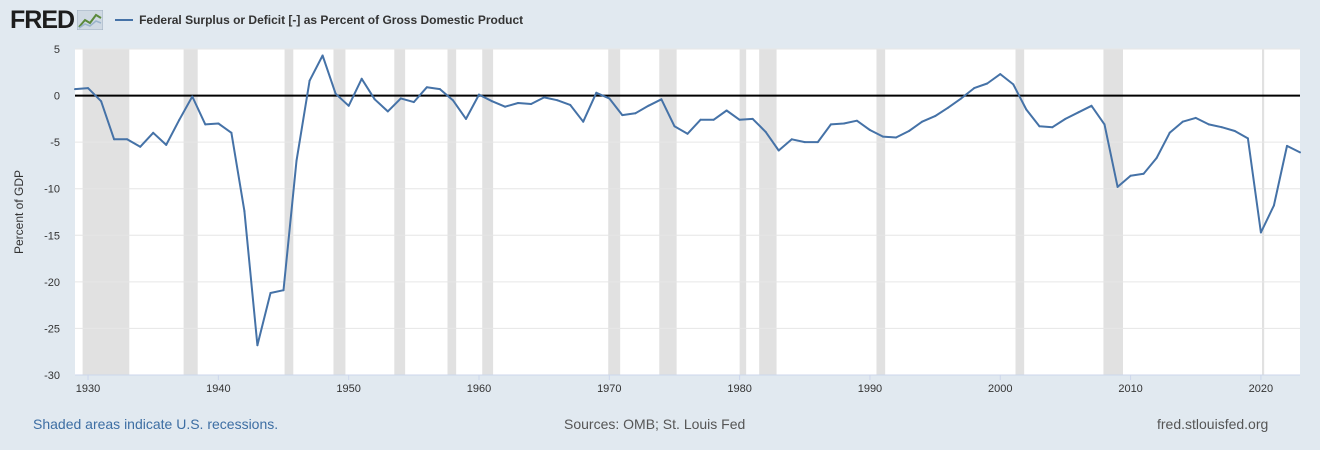  Describe the element at coordinates (609, 389) in the screenshot. I see `x-tick-label: 1970` at that location.